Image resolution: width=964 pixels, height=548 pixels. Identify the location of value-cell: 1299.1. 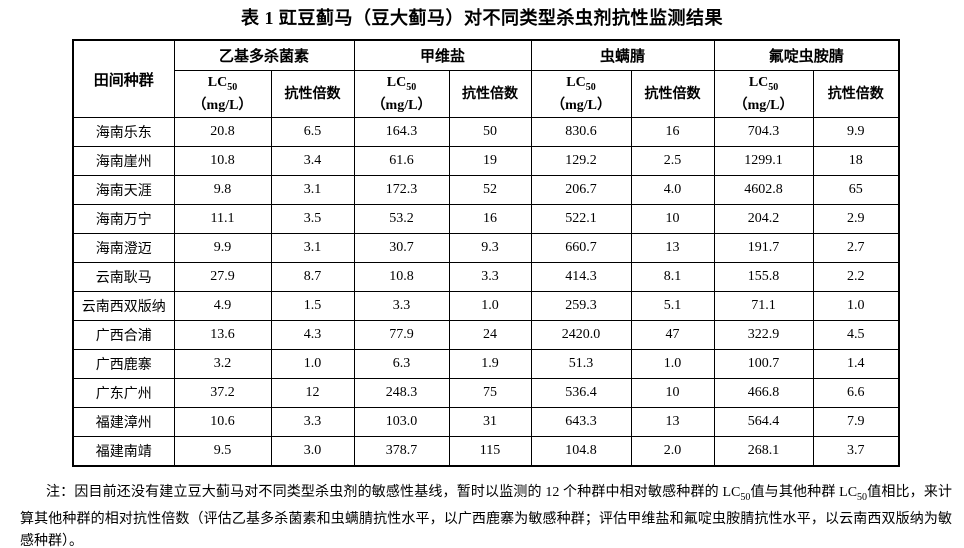
(763, 161).